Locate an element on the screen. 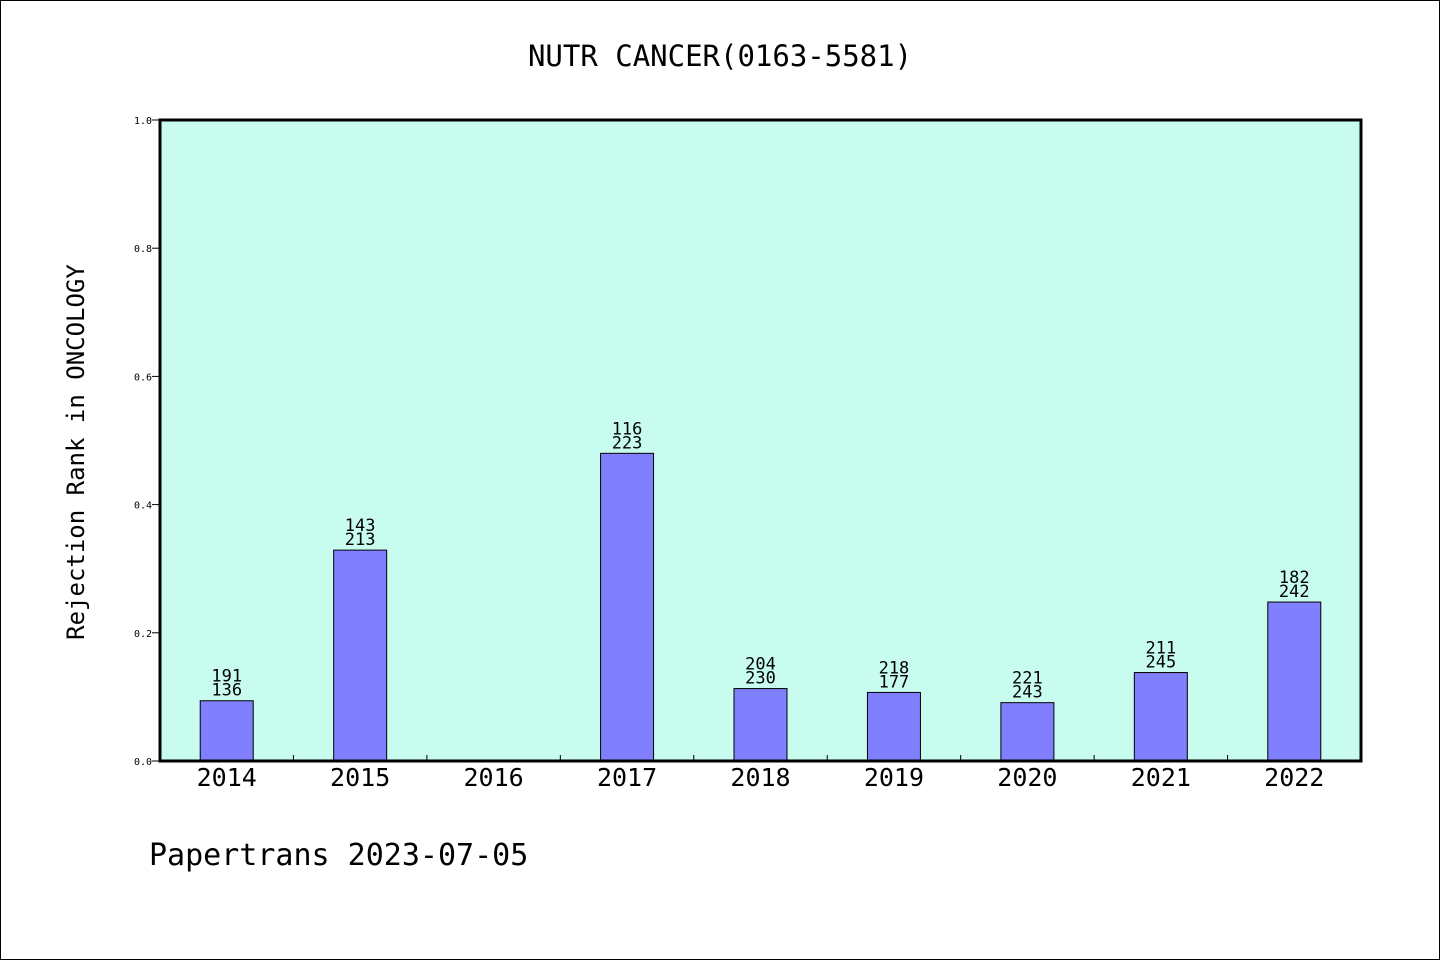 The height and width of the screenshot is (960, 1440). bar-2020 is located at coordinates (1027, 732).